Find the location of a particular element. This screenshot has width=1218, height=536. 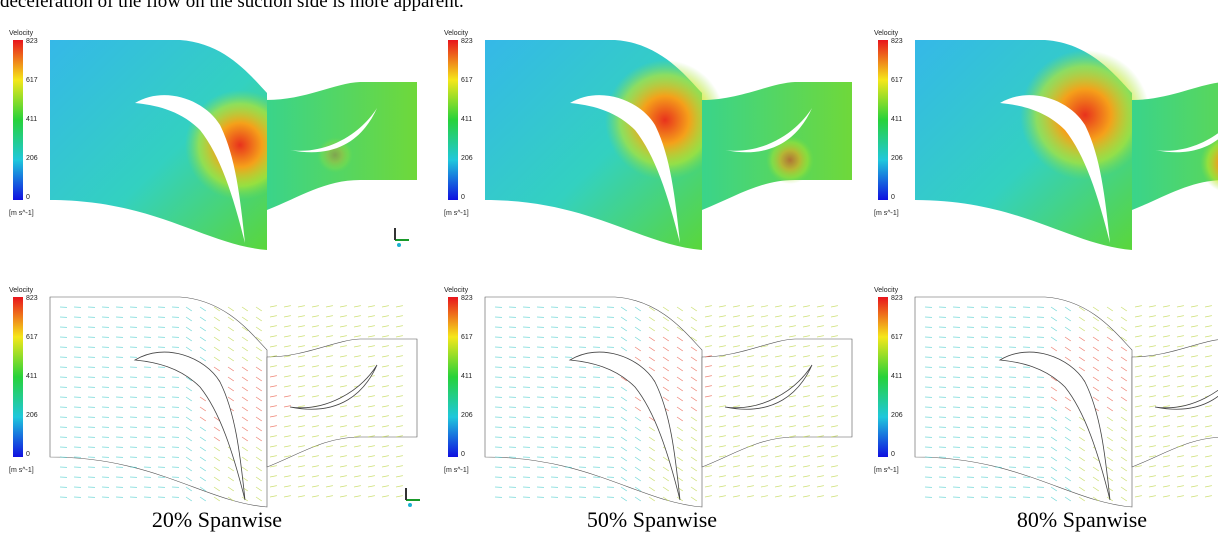

blade is located at coordinates (1186, 143).